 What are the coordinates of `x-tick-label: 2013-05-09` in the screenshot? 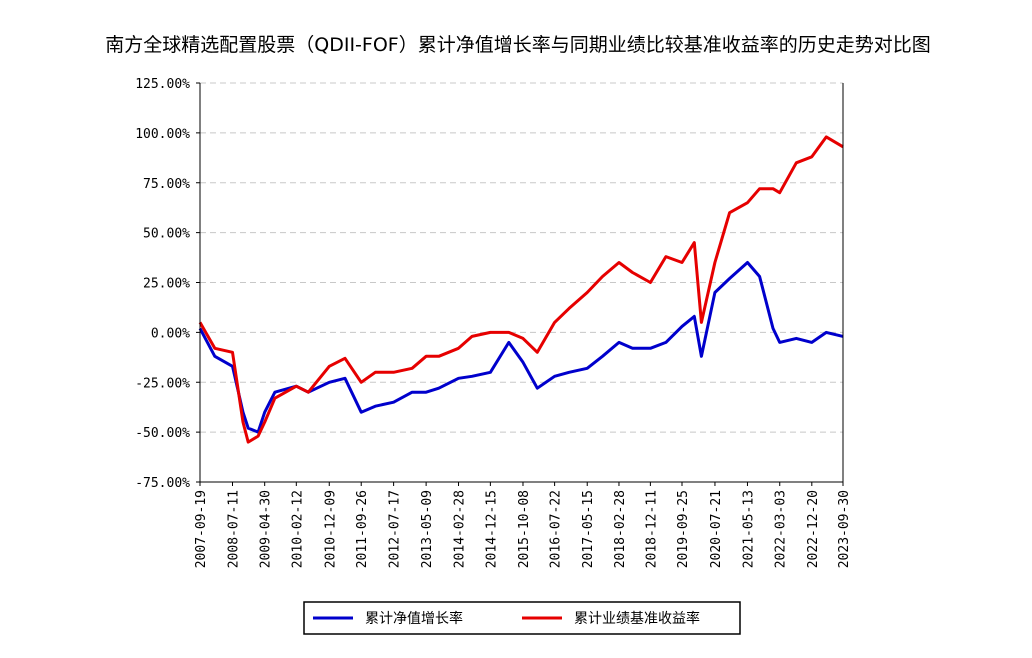 It's located at (427, 529).